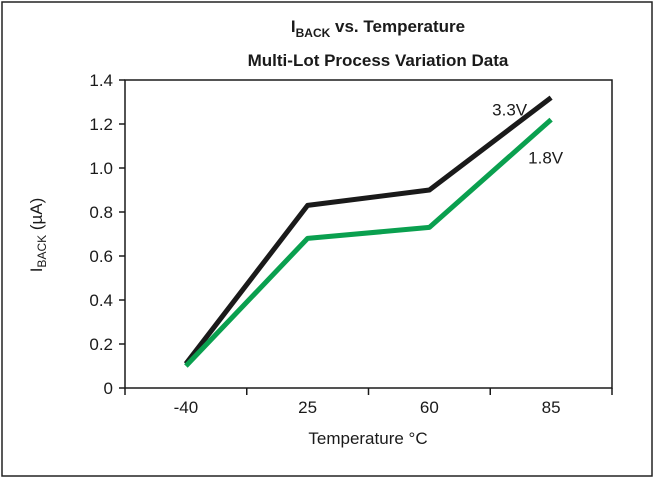  I want to click on y-axis-label-subscript: BACK, so click(42, 251).